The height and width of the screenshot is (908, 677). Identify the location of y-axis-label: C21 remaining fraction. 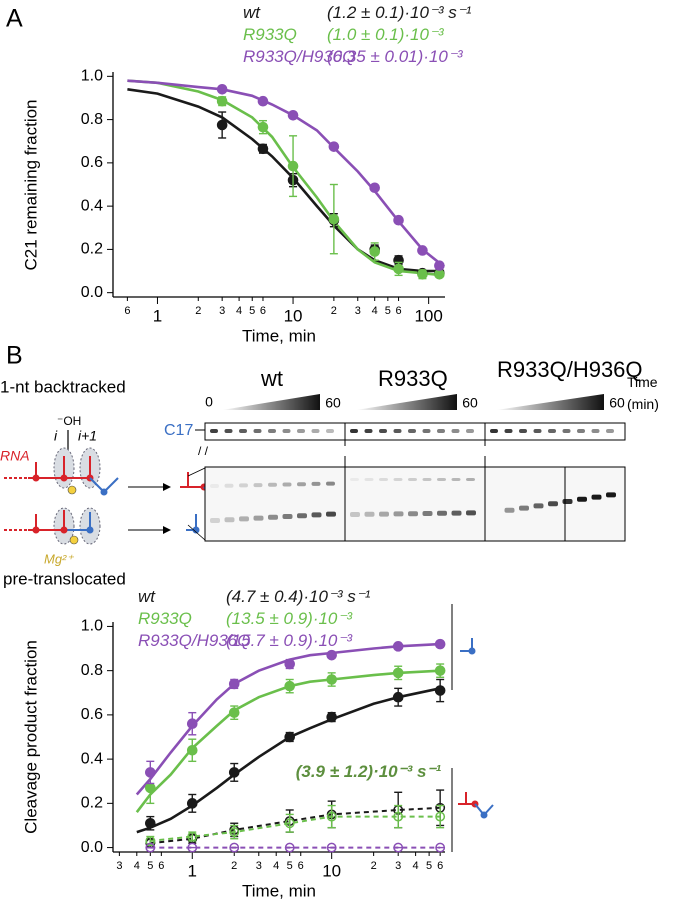
(30, 184).